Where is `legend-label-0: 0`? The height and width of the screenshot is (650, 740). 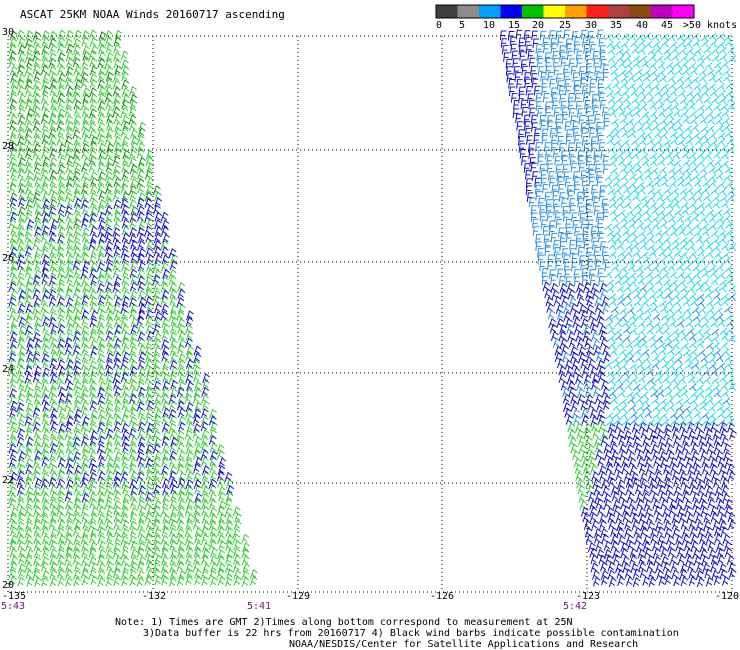 legend-label-0: 0 is located at coordinates (439, 25).